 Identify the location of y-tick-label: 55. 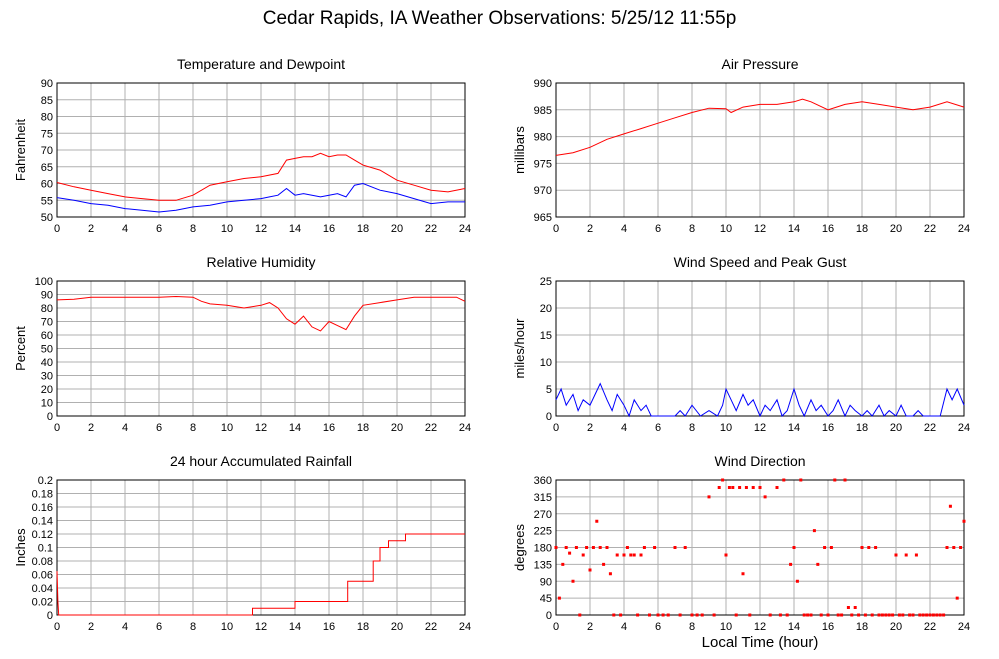
(47, 201).